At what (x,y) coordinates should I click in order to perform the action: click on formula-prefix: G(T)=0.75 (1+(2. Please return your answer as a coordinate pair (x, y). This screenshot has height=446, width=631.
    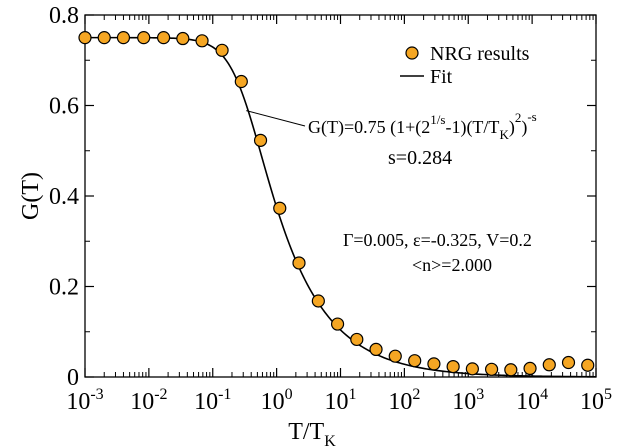
    Looking at the image, I should click on (369, 127).